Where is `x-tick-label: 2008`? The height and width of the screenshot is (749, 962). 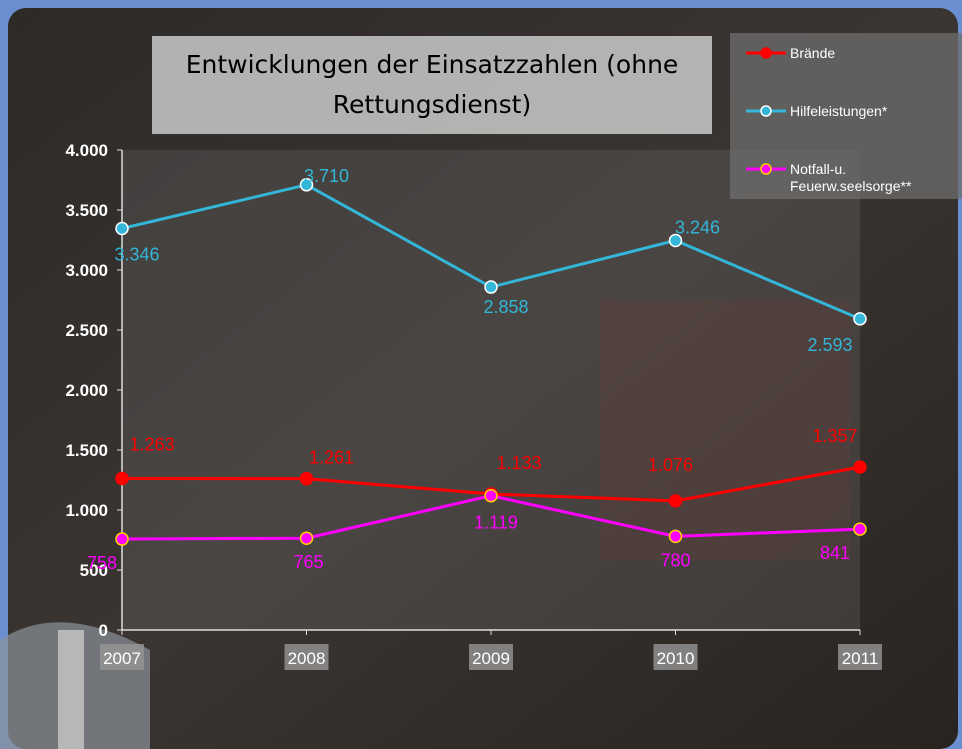
x-tick-label: 2008 is located at coordinates (307, 658).